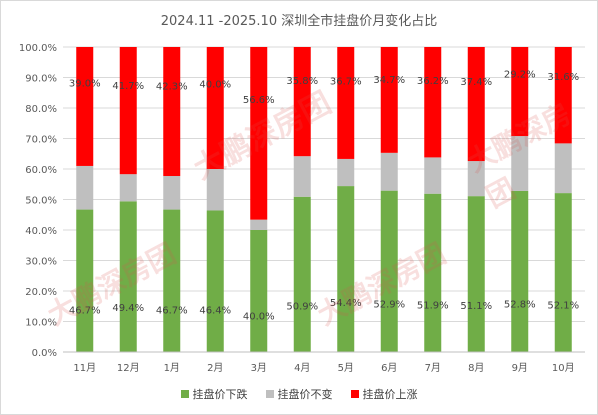  What do you see at coordinates (215, 311) in the screenshot?
I see `data-label: 46.4%` at bounding box center [215, 311].